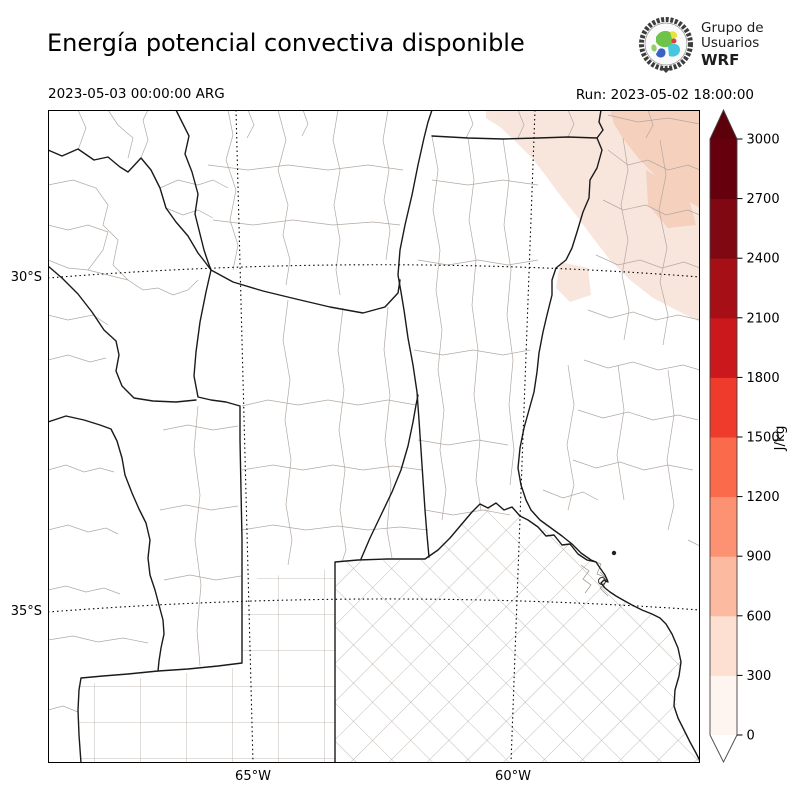 The width and height of the screenshot is (800, 800). Describe the element at coordinates (513, 776) in the screenshot. I see `lon-tick-60w: 60°W` at that location.